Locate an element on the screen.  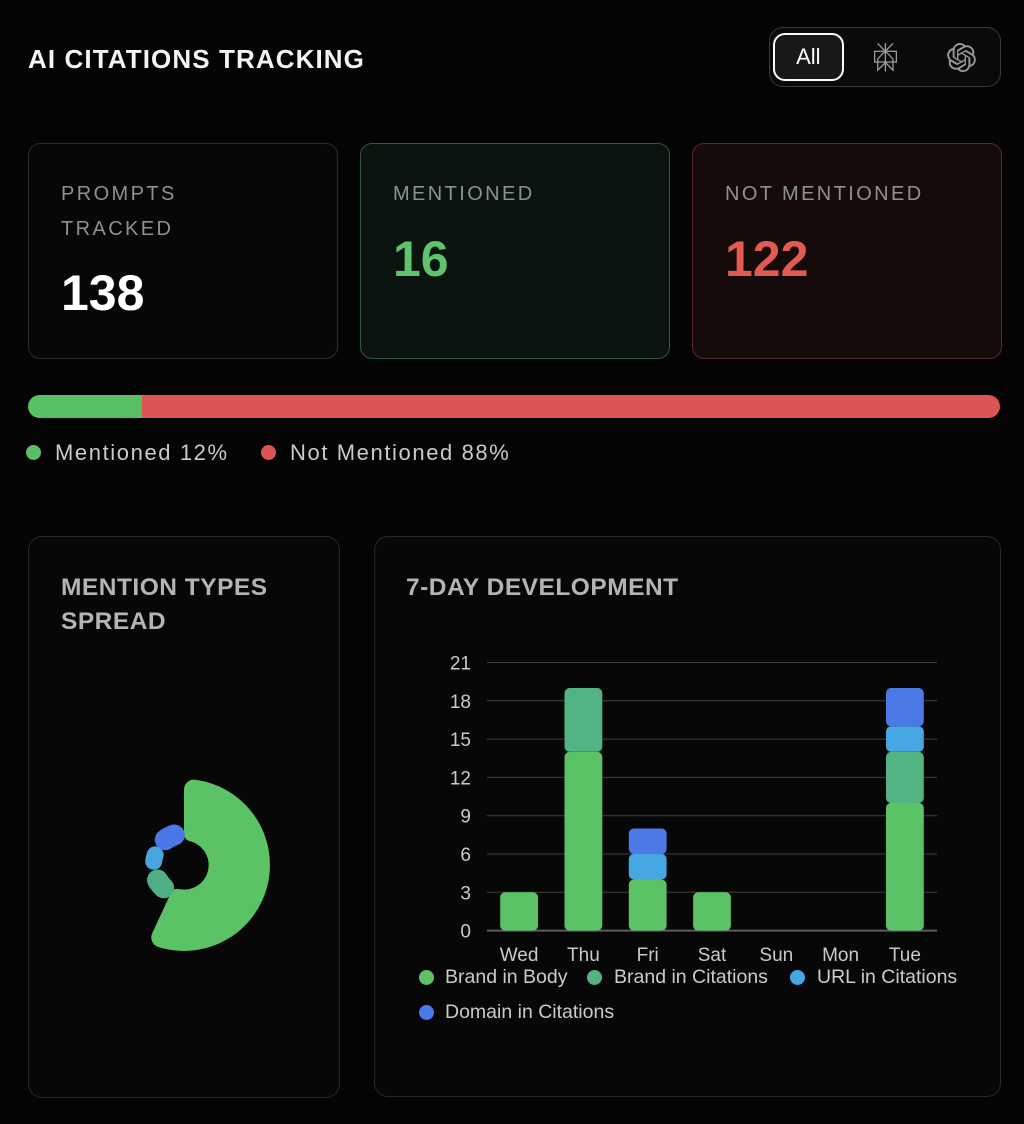
svg-text: 15 is located at coordinates (460, 740).